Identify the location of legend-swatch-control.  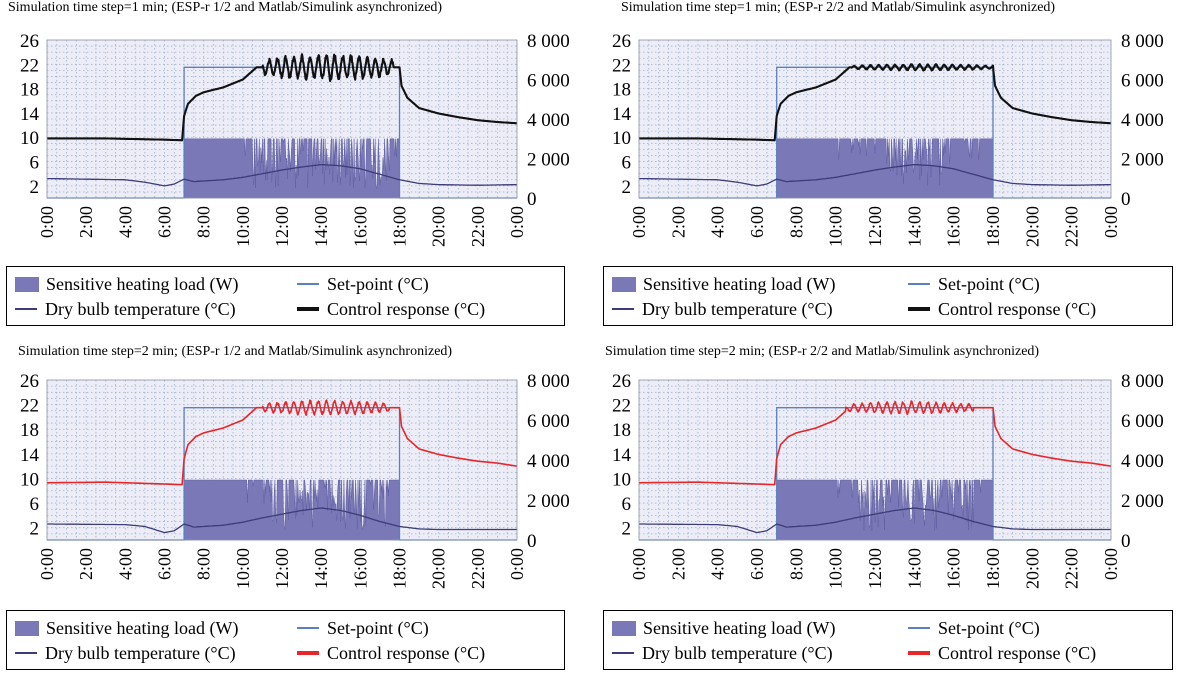
(919, 653).